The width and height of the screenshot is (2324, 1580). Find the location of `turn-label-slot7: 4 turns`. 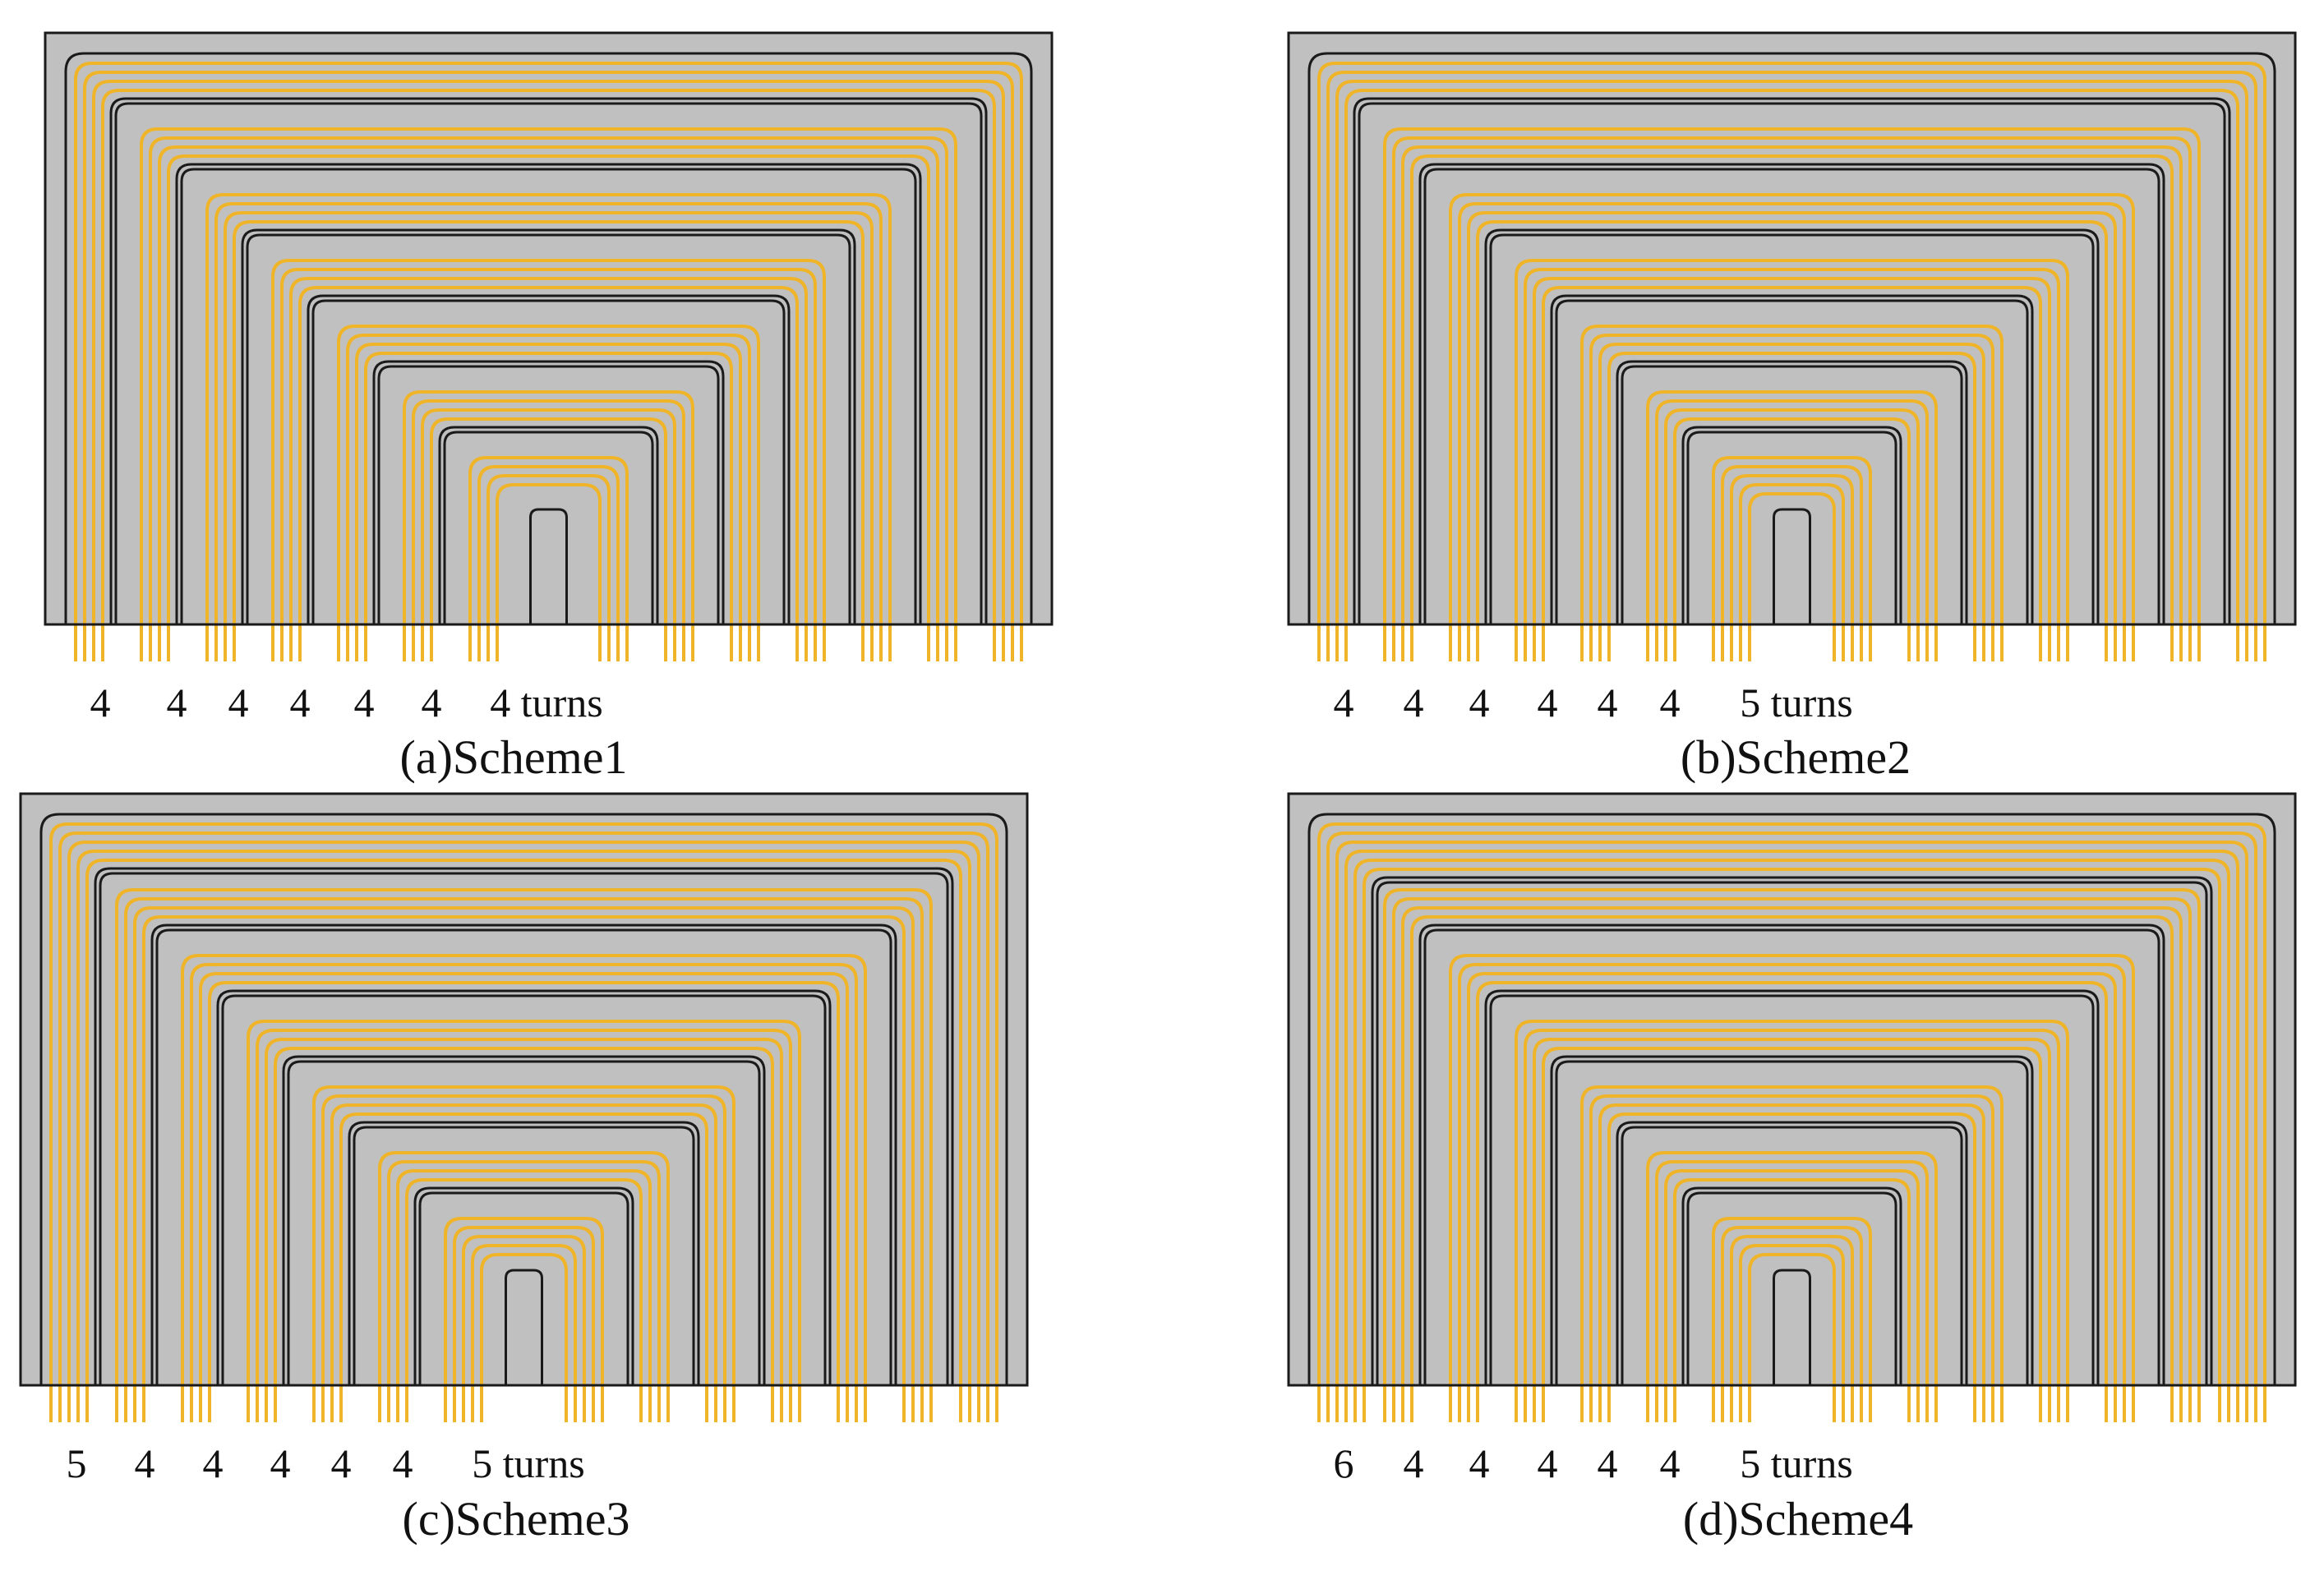

turn-label-slot7: 4 turns is located at coordinates (546, 702).